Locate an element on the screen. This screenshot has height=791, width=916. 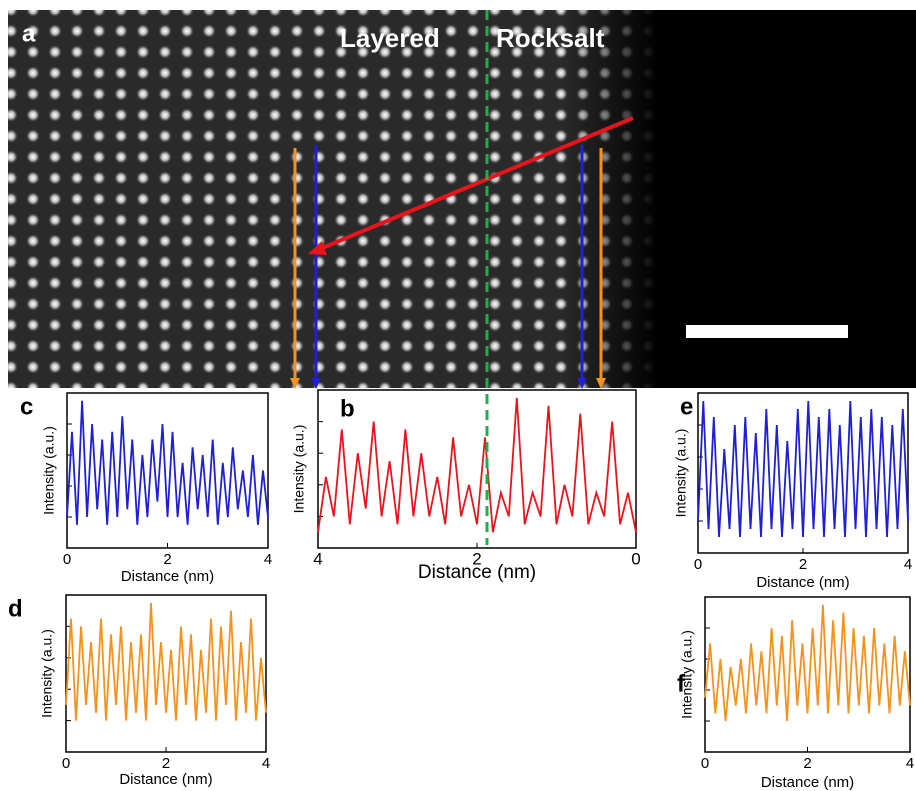
panel-label: f is located at coordinates (681, 683).